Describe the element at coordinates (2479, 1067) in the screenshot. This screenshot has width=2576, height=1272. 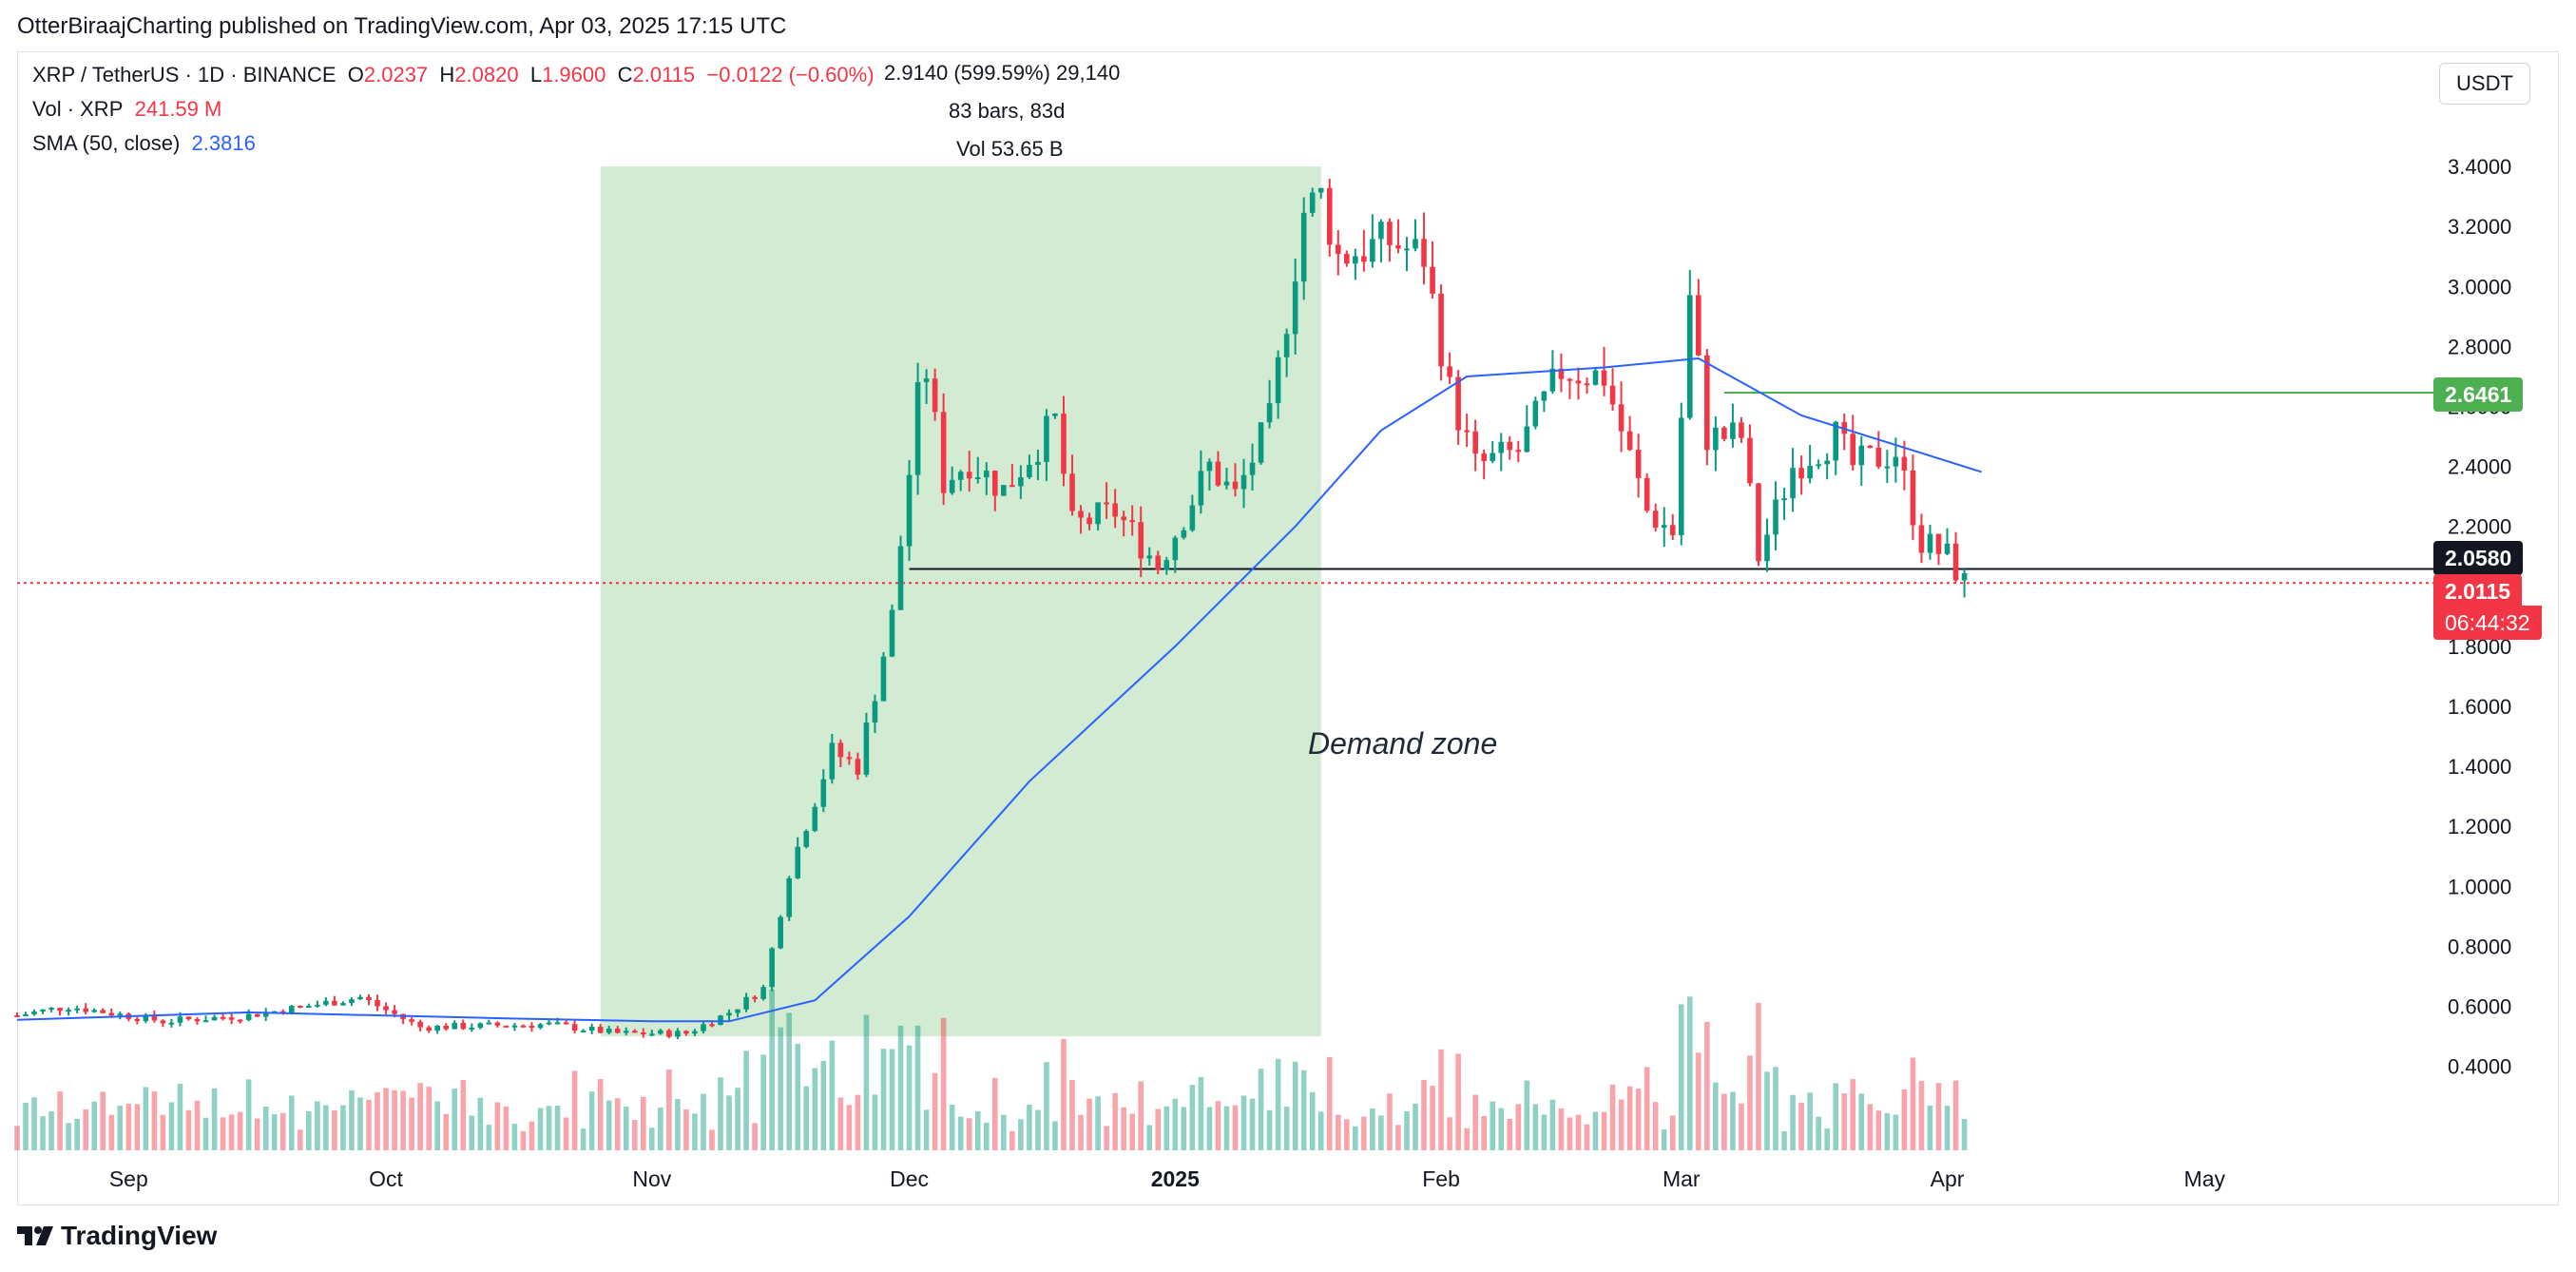
I see `y-tick-label-0.4: 0.4000` at that location.